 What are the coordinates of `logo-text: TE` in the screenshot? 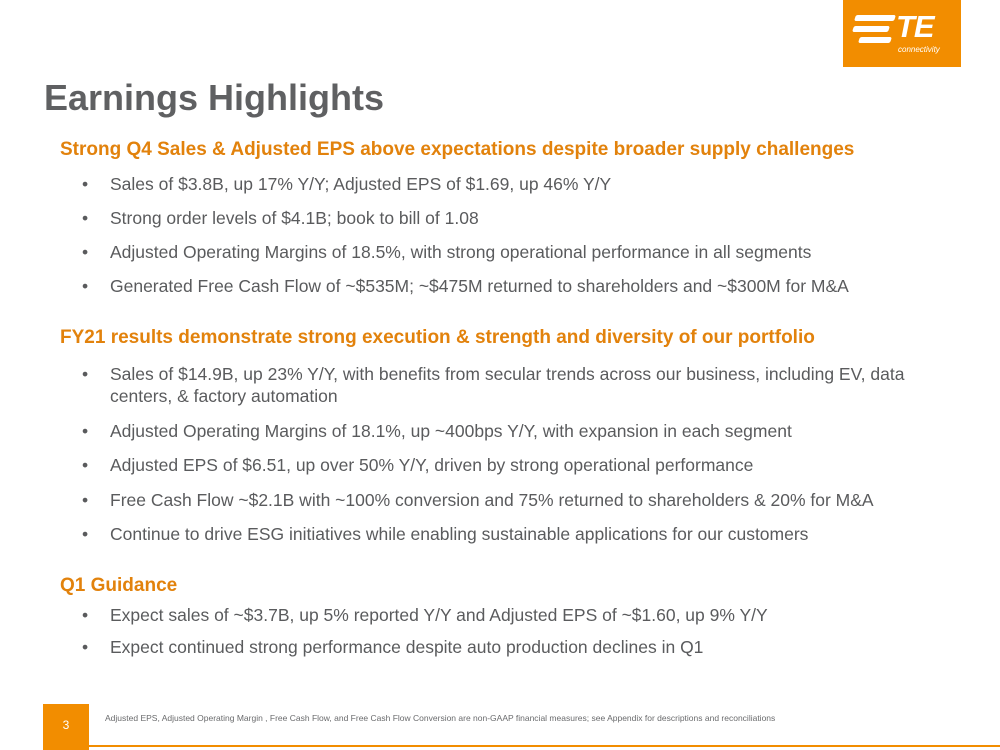 It's located at (915, 26).